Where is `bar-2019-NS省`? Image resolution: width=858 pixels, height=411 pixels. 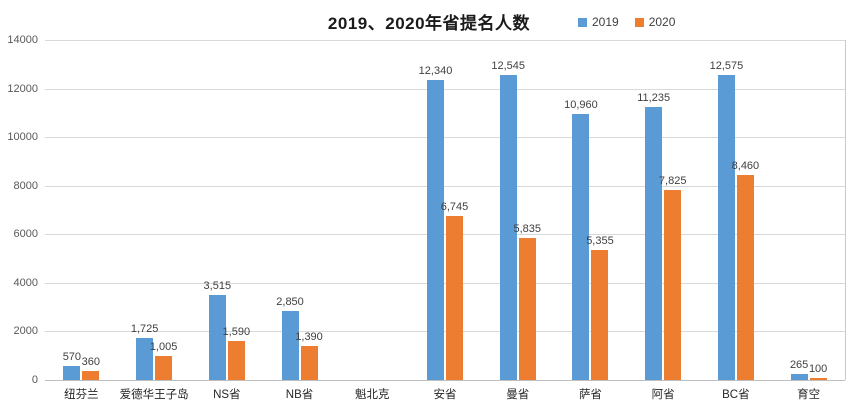
bar-2019-NS省 is located at coordinates (217, 337).